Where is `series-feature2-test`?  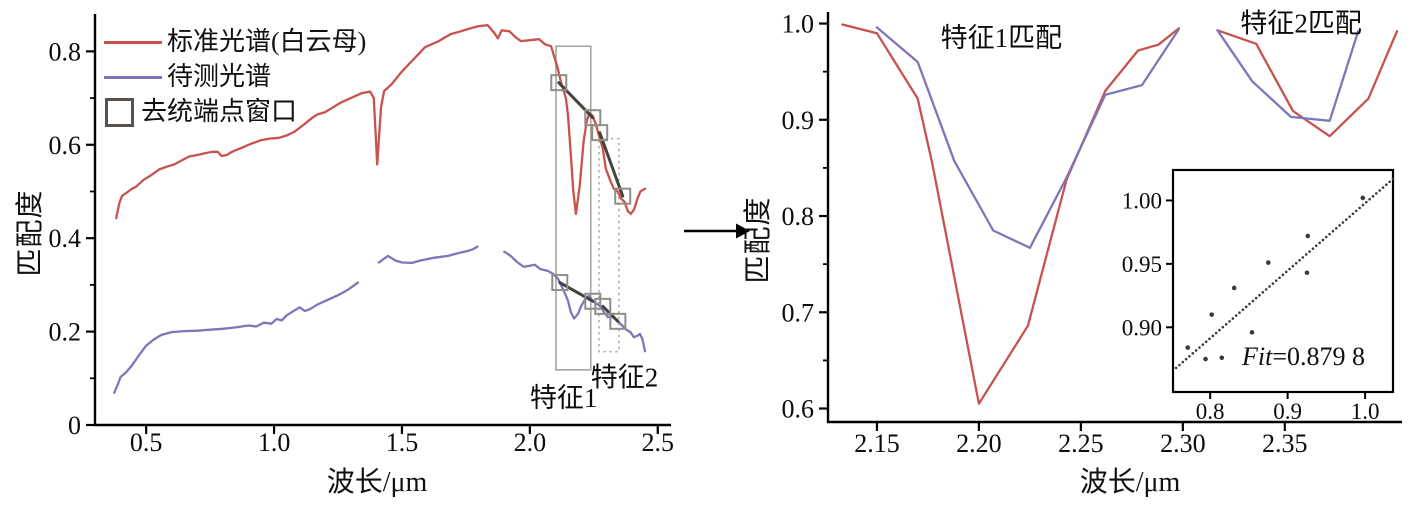
series-feature2-test is located at coordinates (1288, 75).